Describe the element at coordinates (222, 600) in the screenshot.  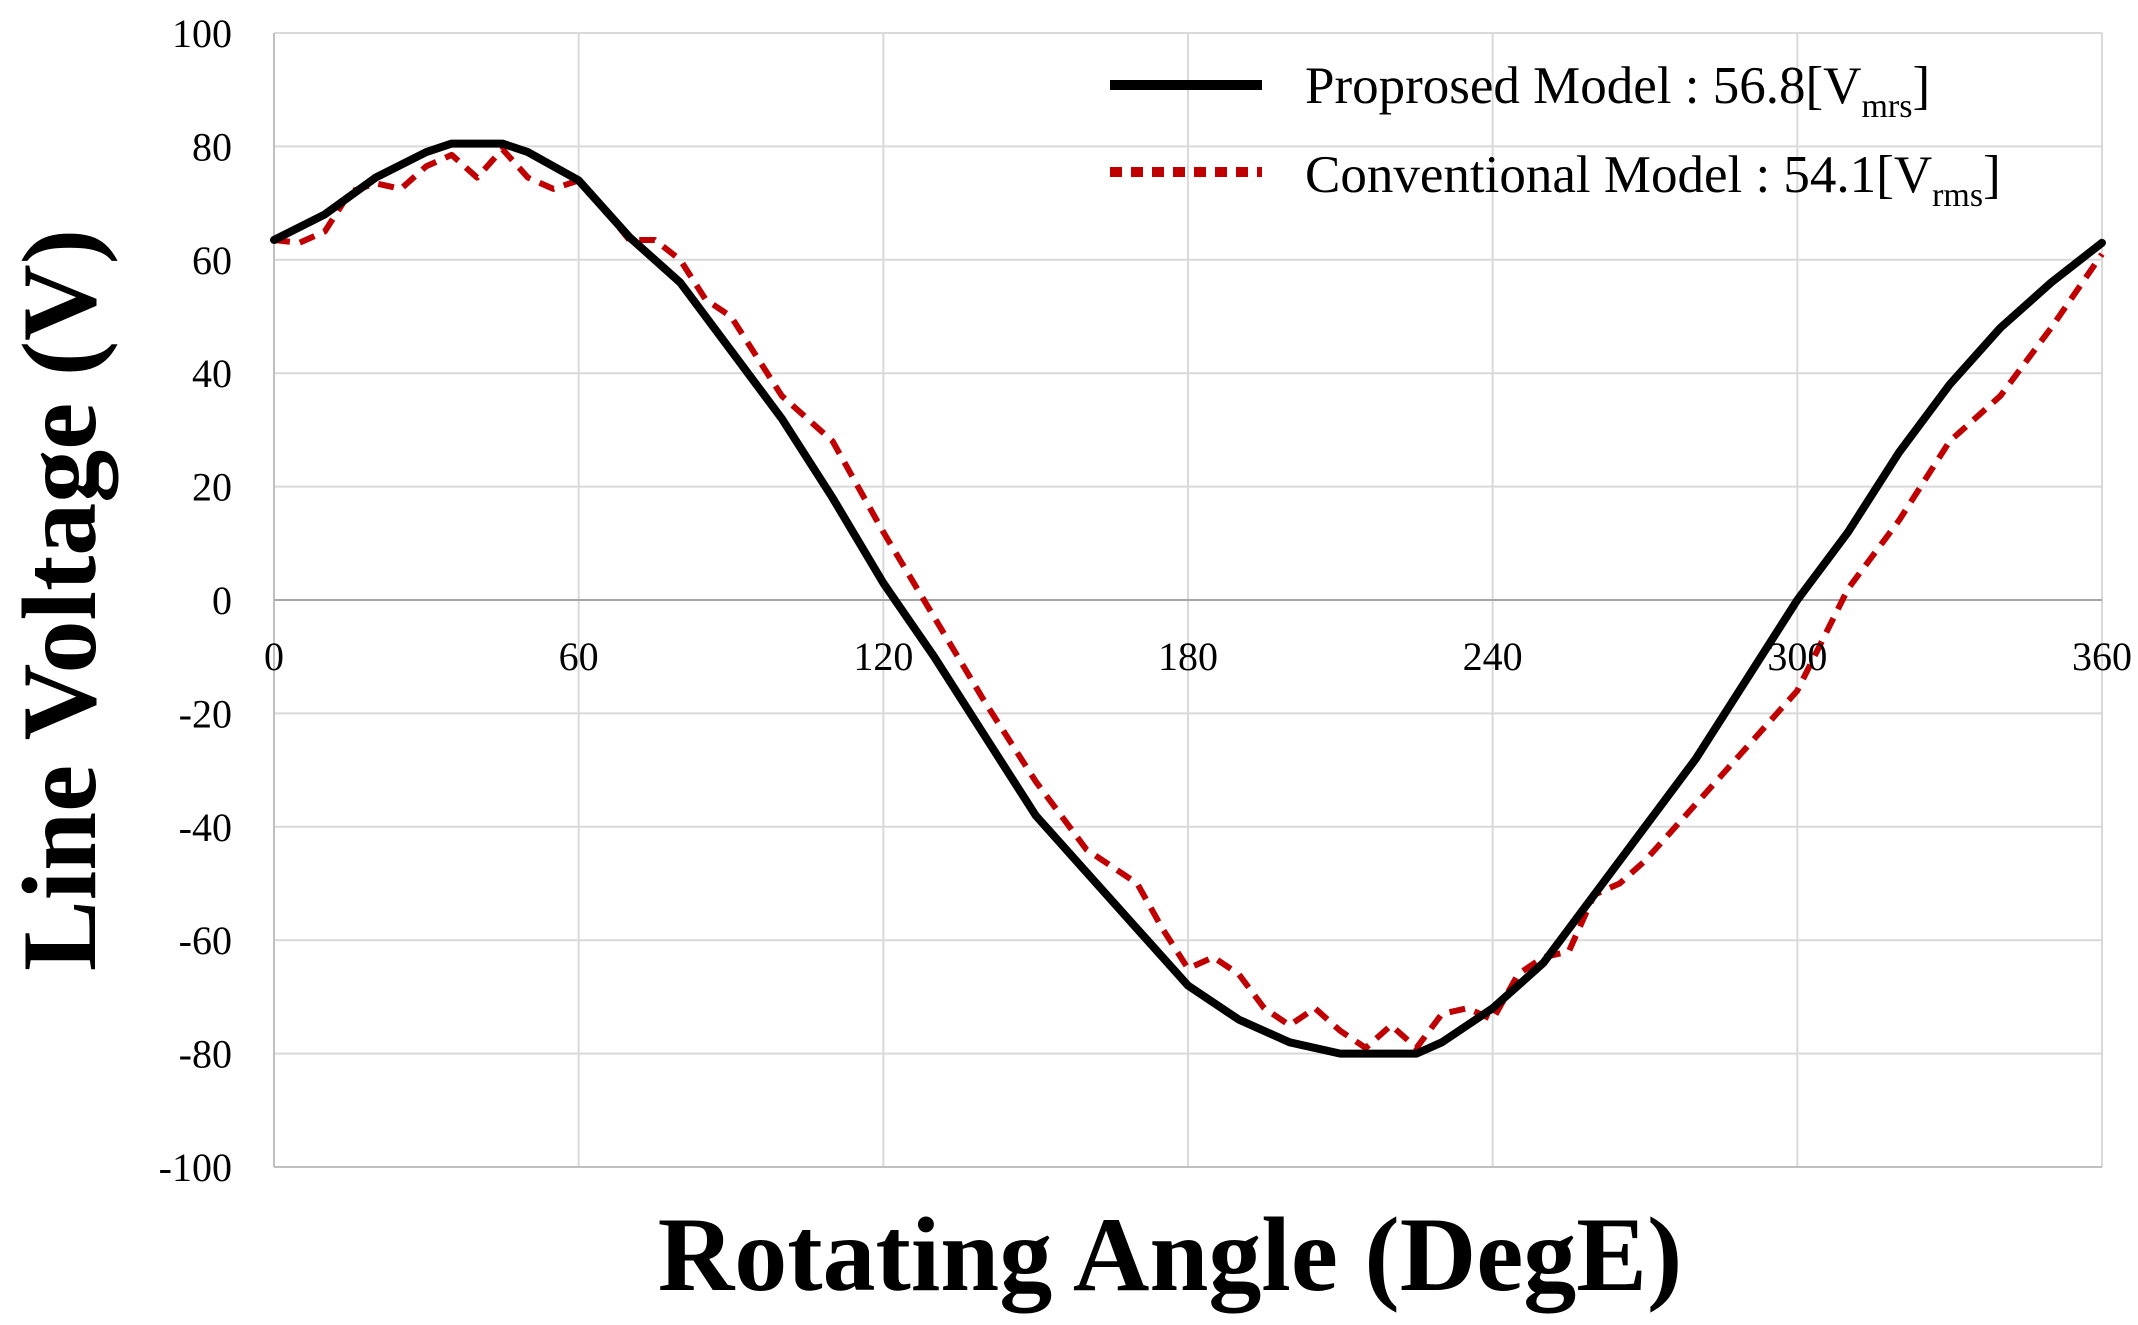
I see `y-tick-label: 0` at that location.